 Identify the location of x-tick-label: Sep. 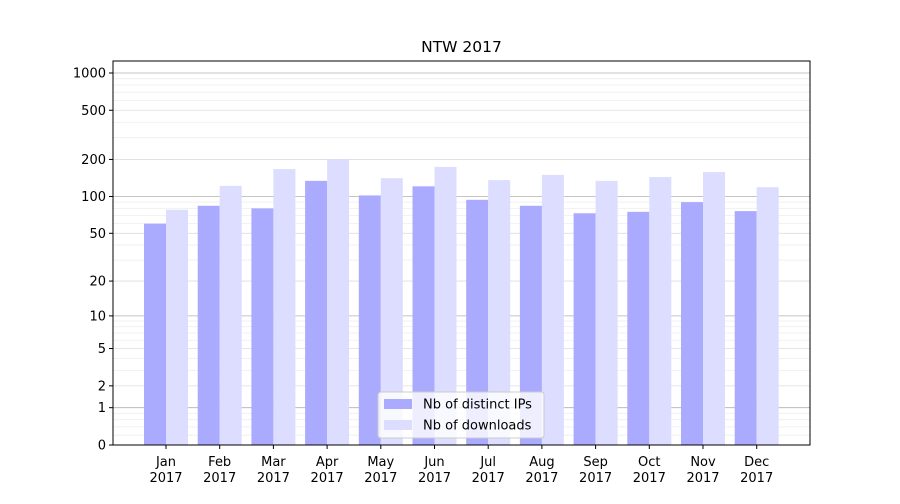
(595, 462).